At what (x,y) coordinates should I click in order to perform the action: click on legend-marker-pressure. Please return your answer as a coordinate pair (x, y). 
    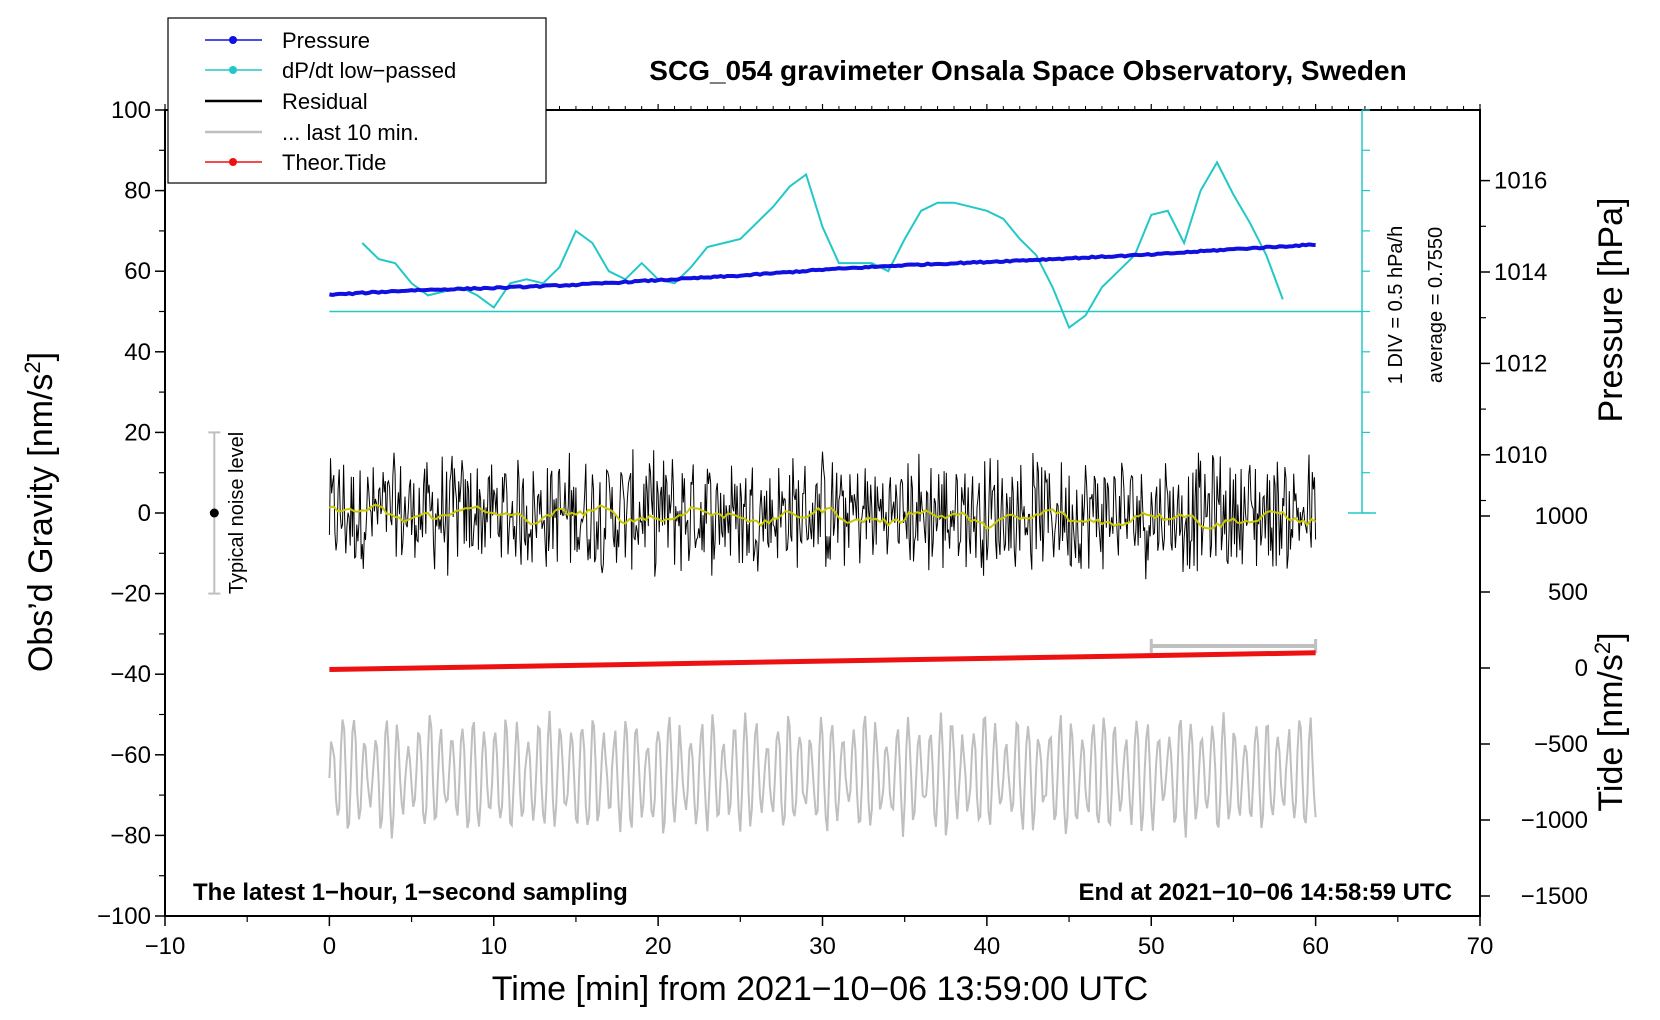
    Looking at the image, I should click on (233, 40).